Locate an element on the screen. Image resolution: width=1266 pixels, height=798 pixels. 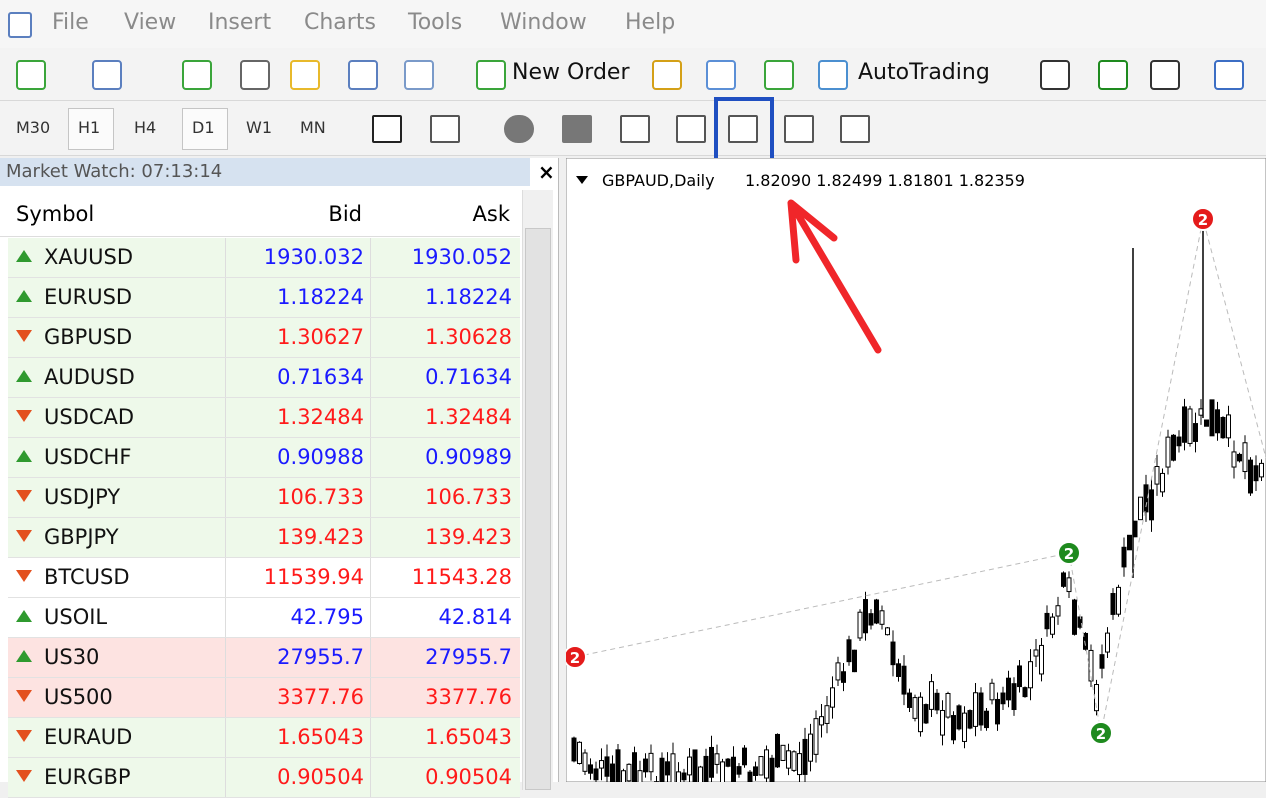
ask: 1.65043 is located at coordinates (468, 737).